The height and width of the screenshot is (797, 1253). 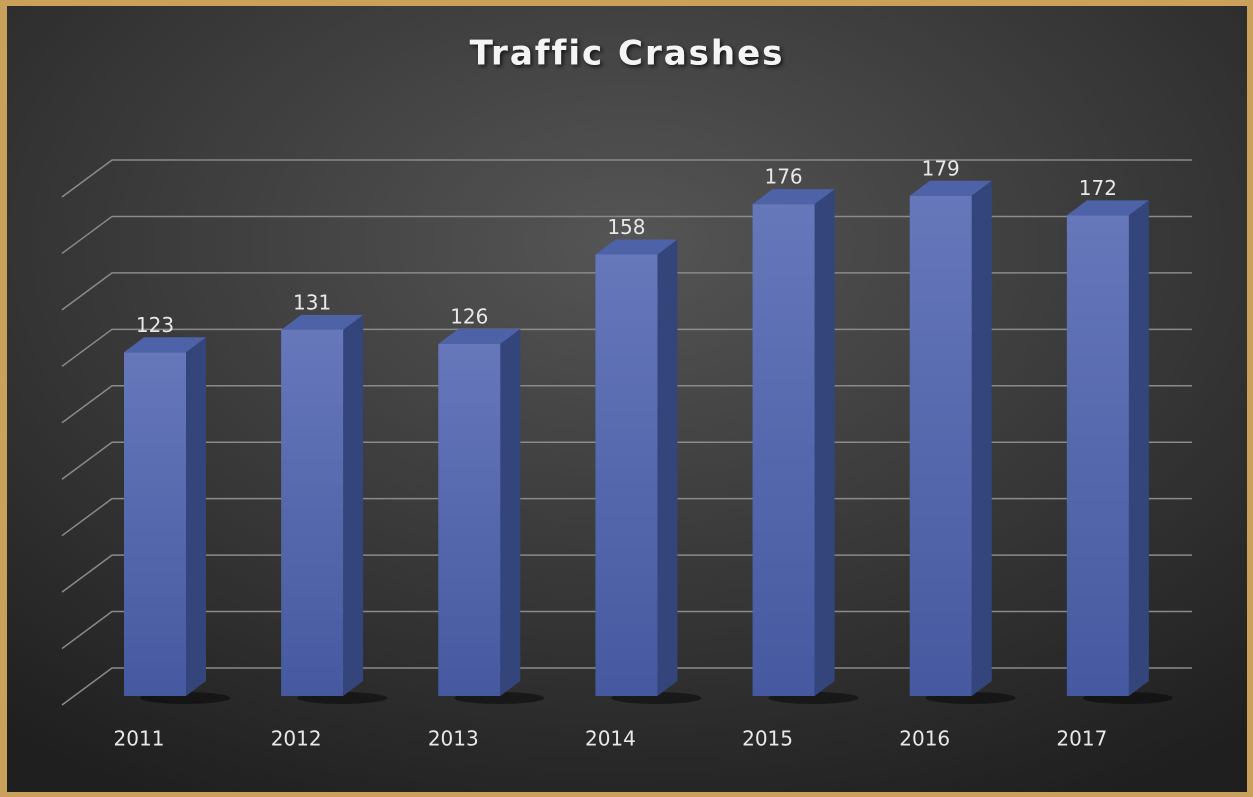 What do you see at coordinates (1081, 739) in the screenshot?
I see `x-tick-label: 2017` at bounding box center [1081, 739].